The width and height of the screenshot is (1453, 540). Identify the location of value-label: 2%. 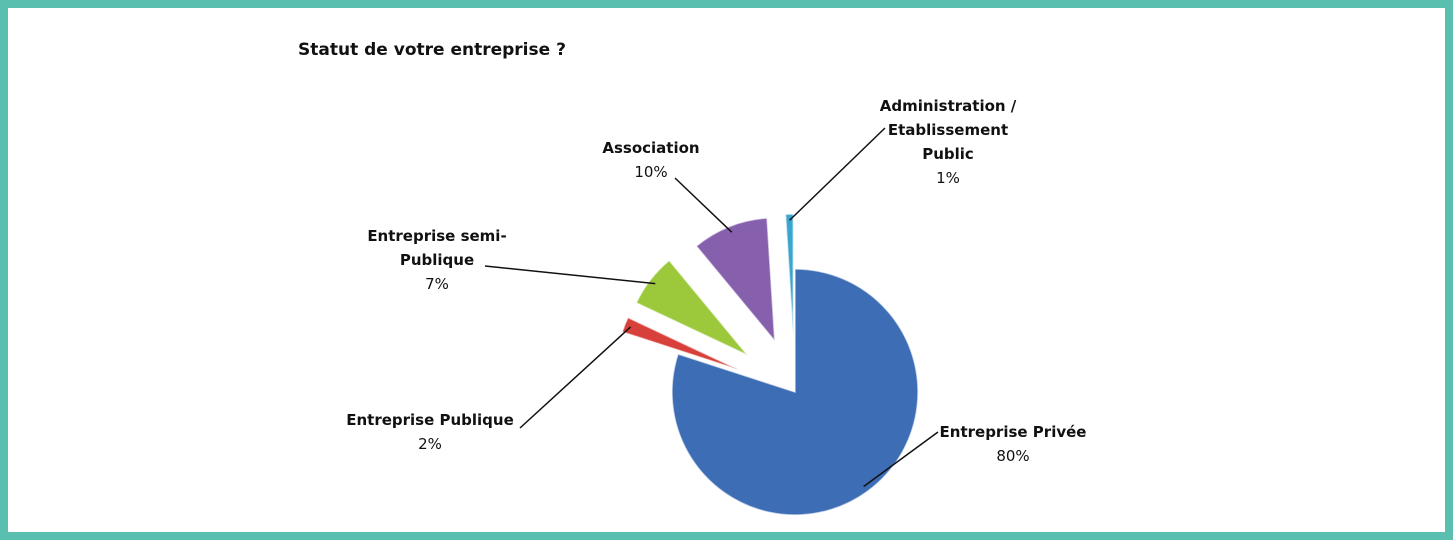
(430, 444).